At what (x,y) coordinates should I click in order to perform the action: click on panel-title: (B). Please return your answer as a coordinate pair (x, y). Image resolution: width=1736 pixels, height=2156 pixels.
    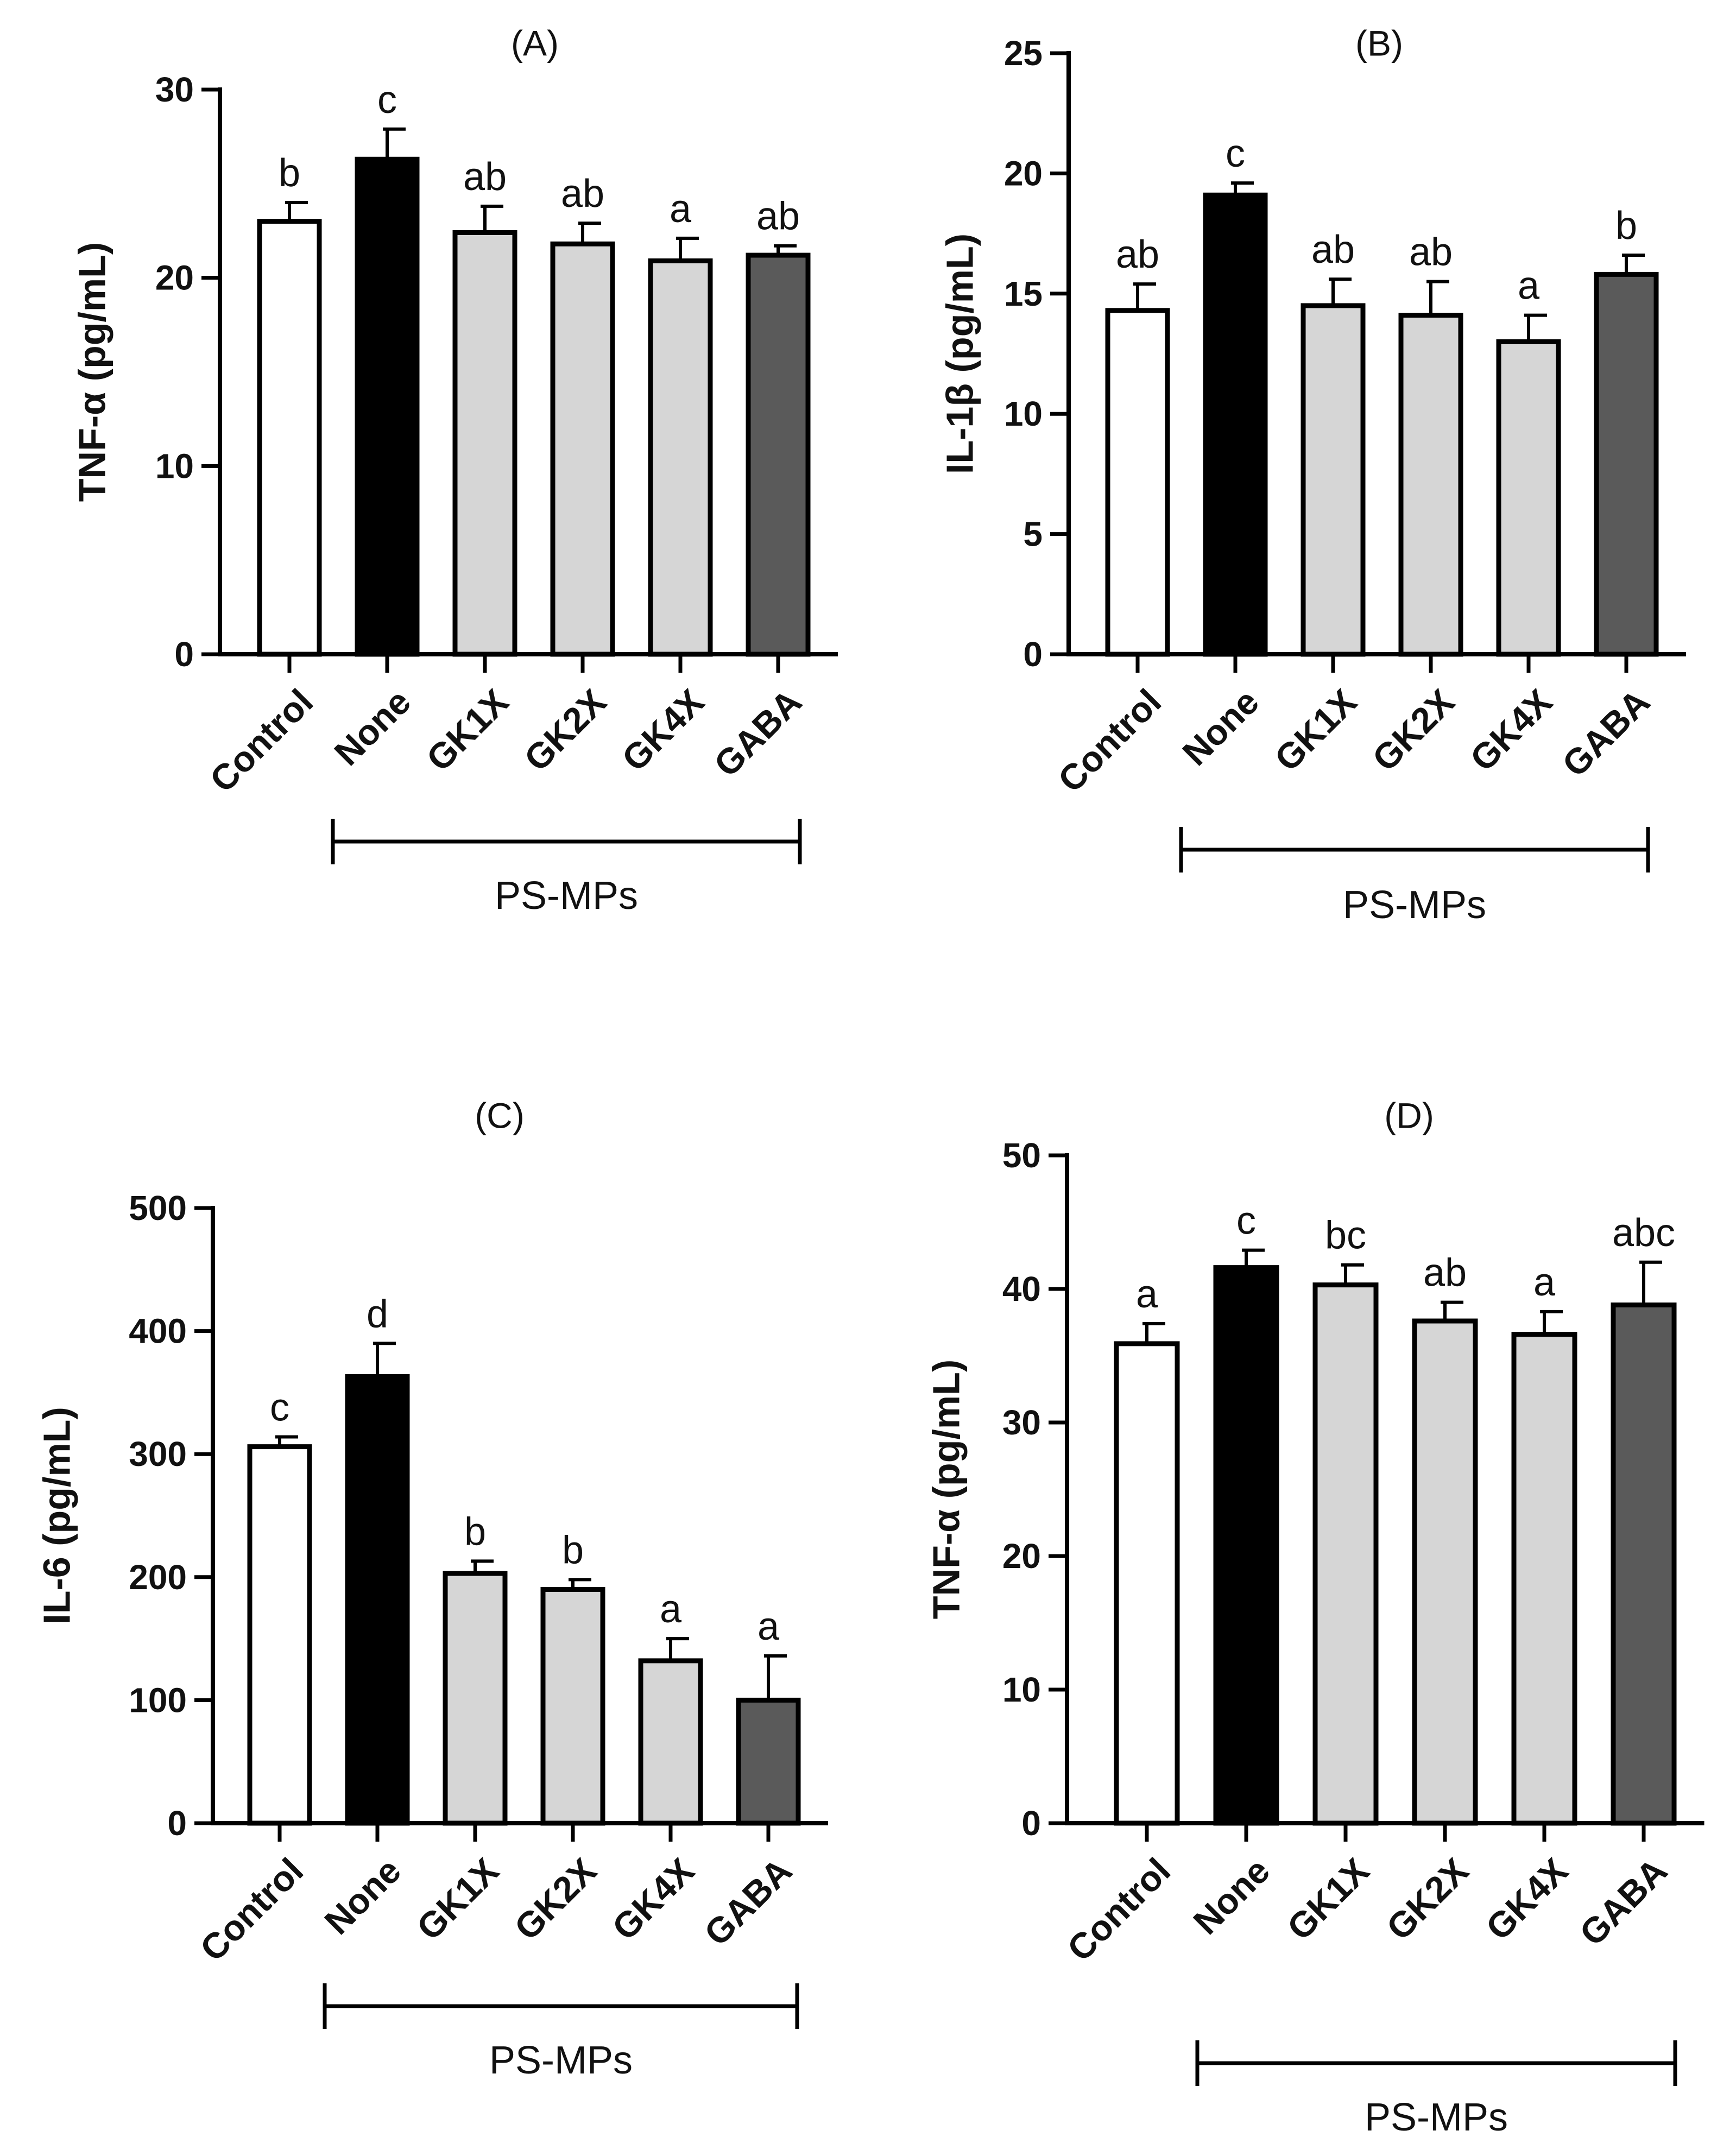
    Looking at the image, I should click on (1379, 43).